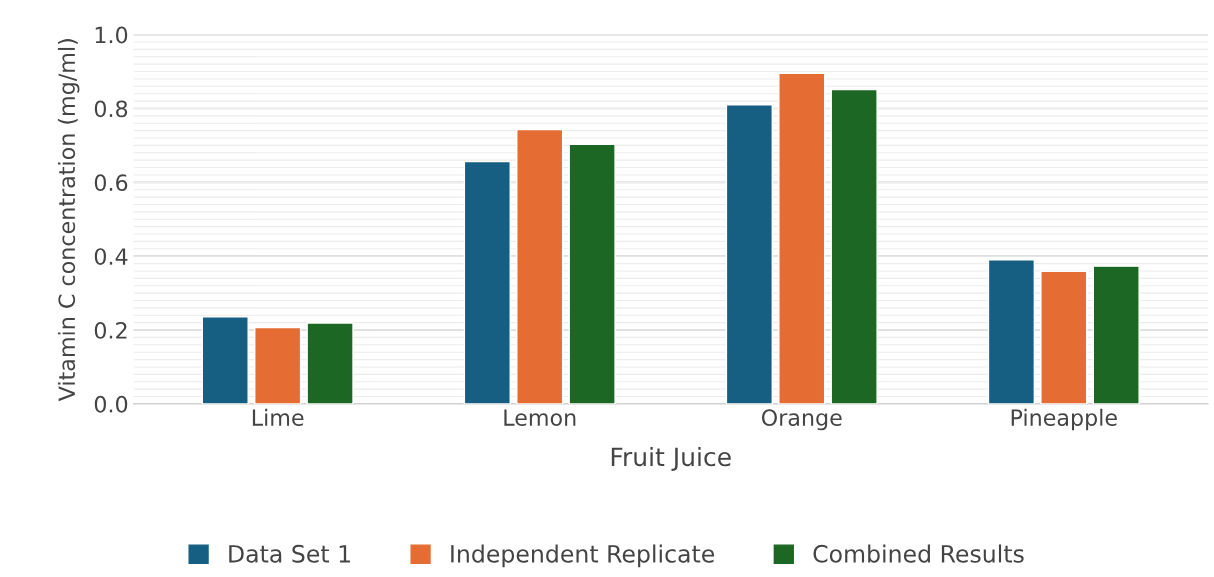 This screenshot has width=1214, height=577. I want to click on y-tick-label: 1.0, so click(111, 35).